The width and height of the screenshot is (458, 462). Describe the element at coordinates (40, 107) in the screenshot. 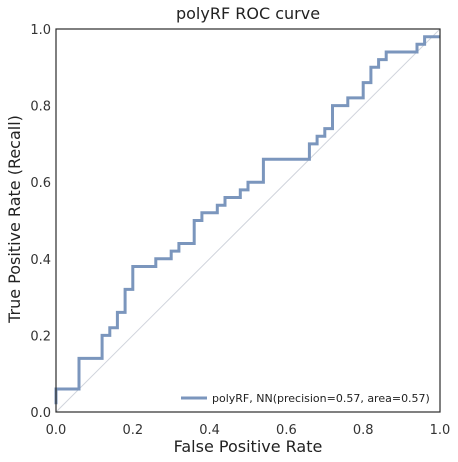

I see `y-tick-label: 0.8` at that location.